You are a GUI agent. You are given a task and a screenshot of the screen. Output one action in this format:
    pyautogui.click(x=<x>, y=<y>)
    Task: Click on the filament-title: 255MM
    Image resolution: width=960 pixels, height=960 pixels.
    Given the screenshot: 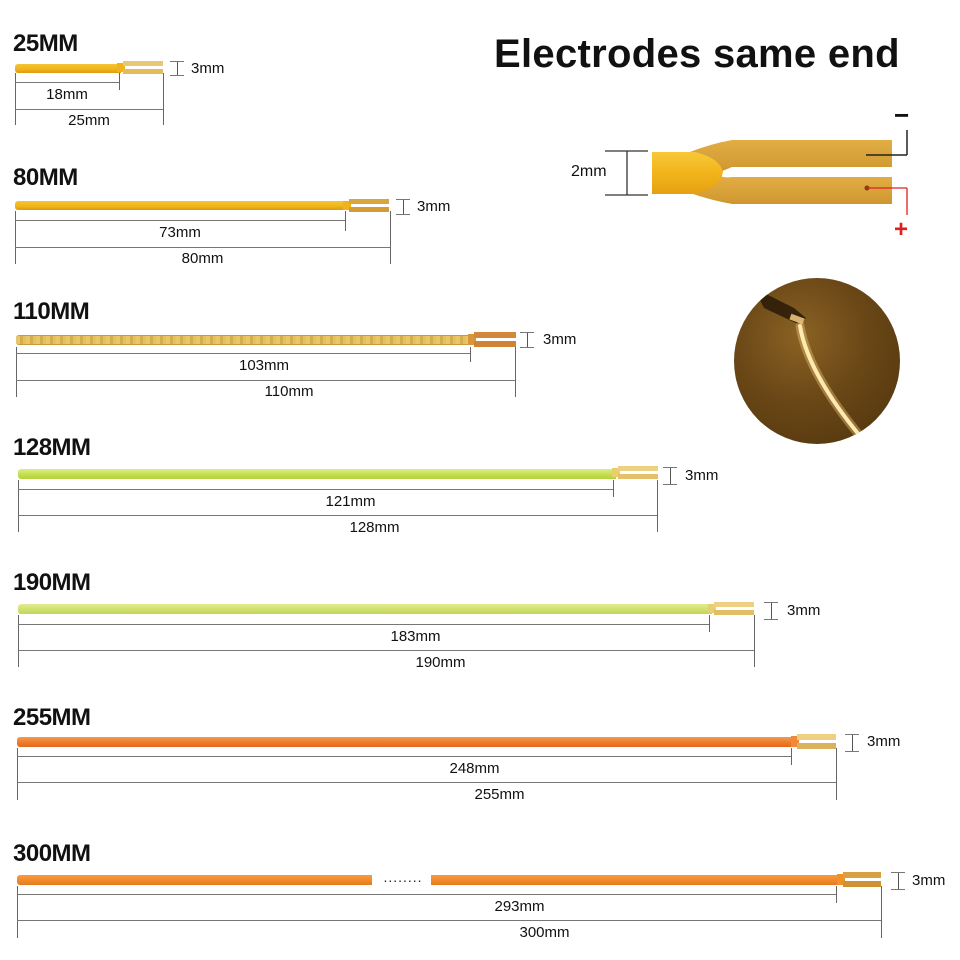 What is the action you would take?
    pyautogui.click(x=52, y=717)
    